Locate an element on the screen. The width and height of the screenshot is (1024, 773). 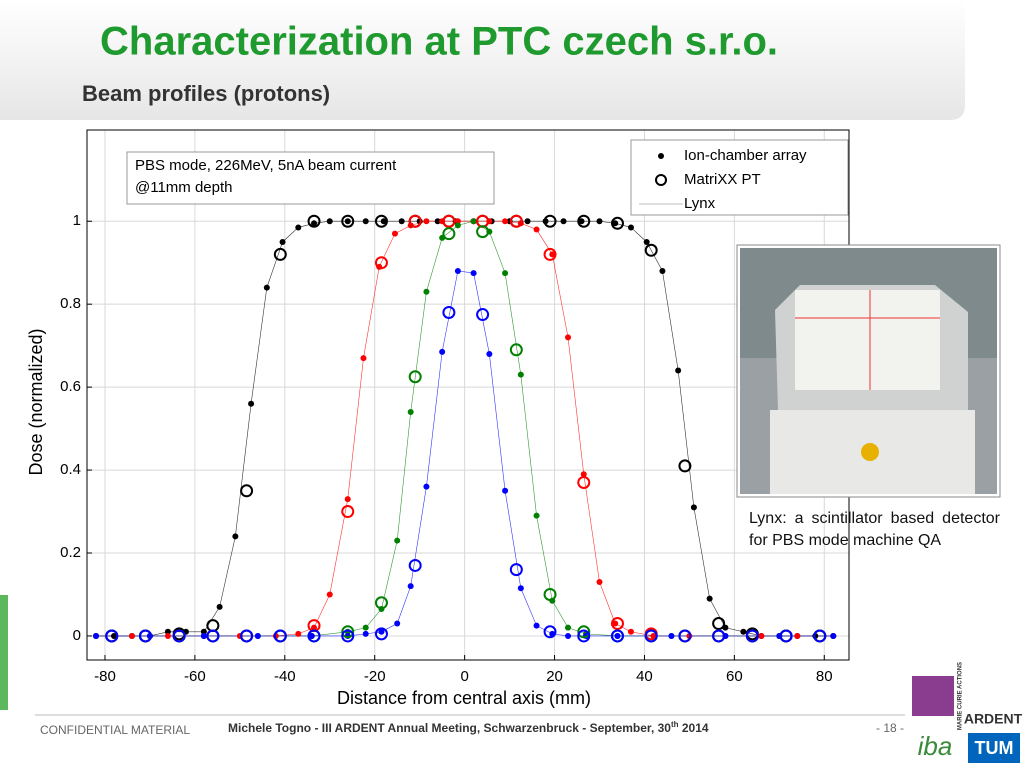
logo-tum: TUM is located at coordinates (994, 748).